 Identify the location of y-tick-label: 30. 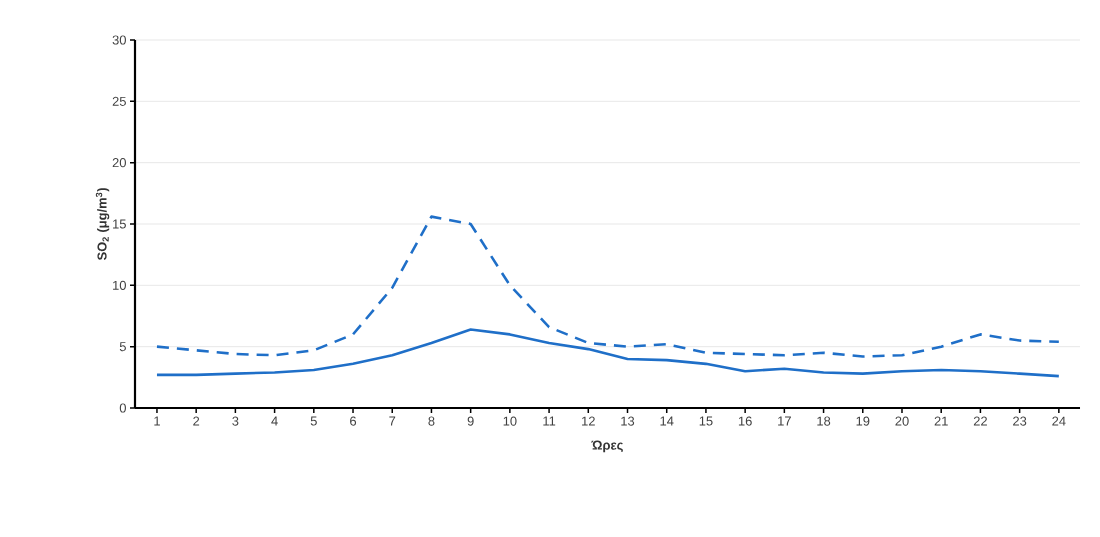
(119, 40).